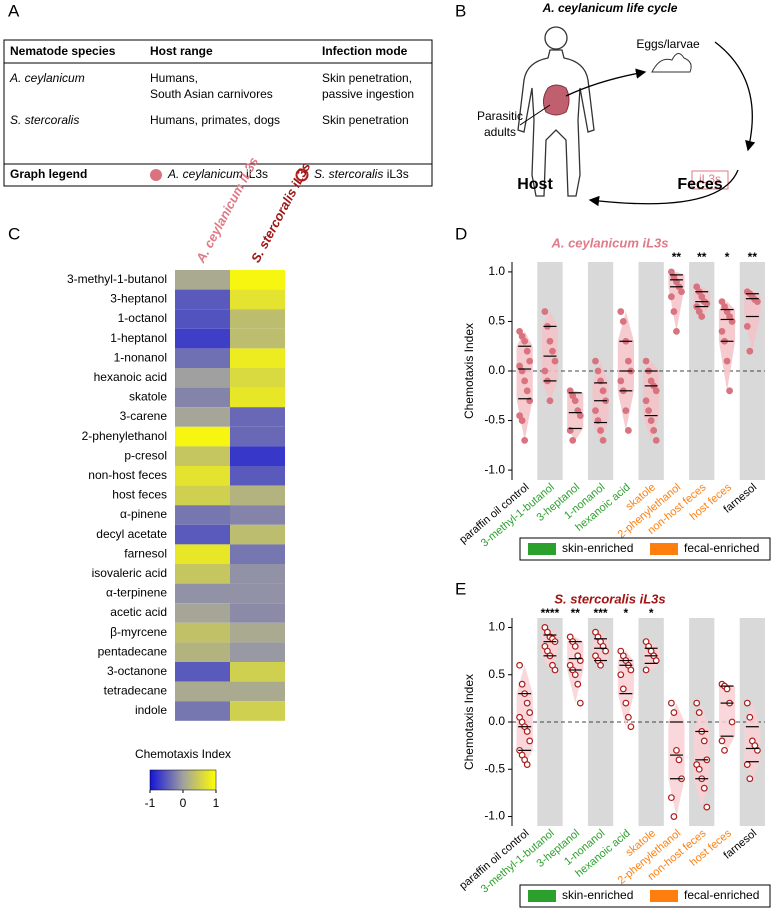 This screenshot has height=910, width=775. I want to click on row-label: 2-phenylethanol, so click(124, 436).